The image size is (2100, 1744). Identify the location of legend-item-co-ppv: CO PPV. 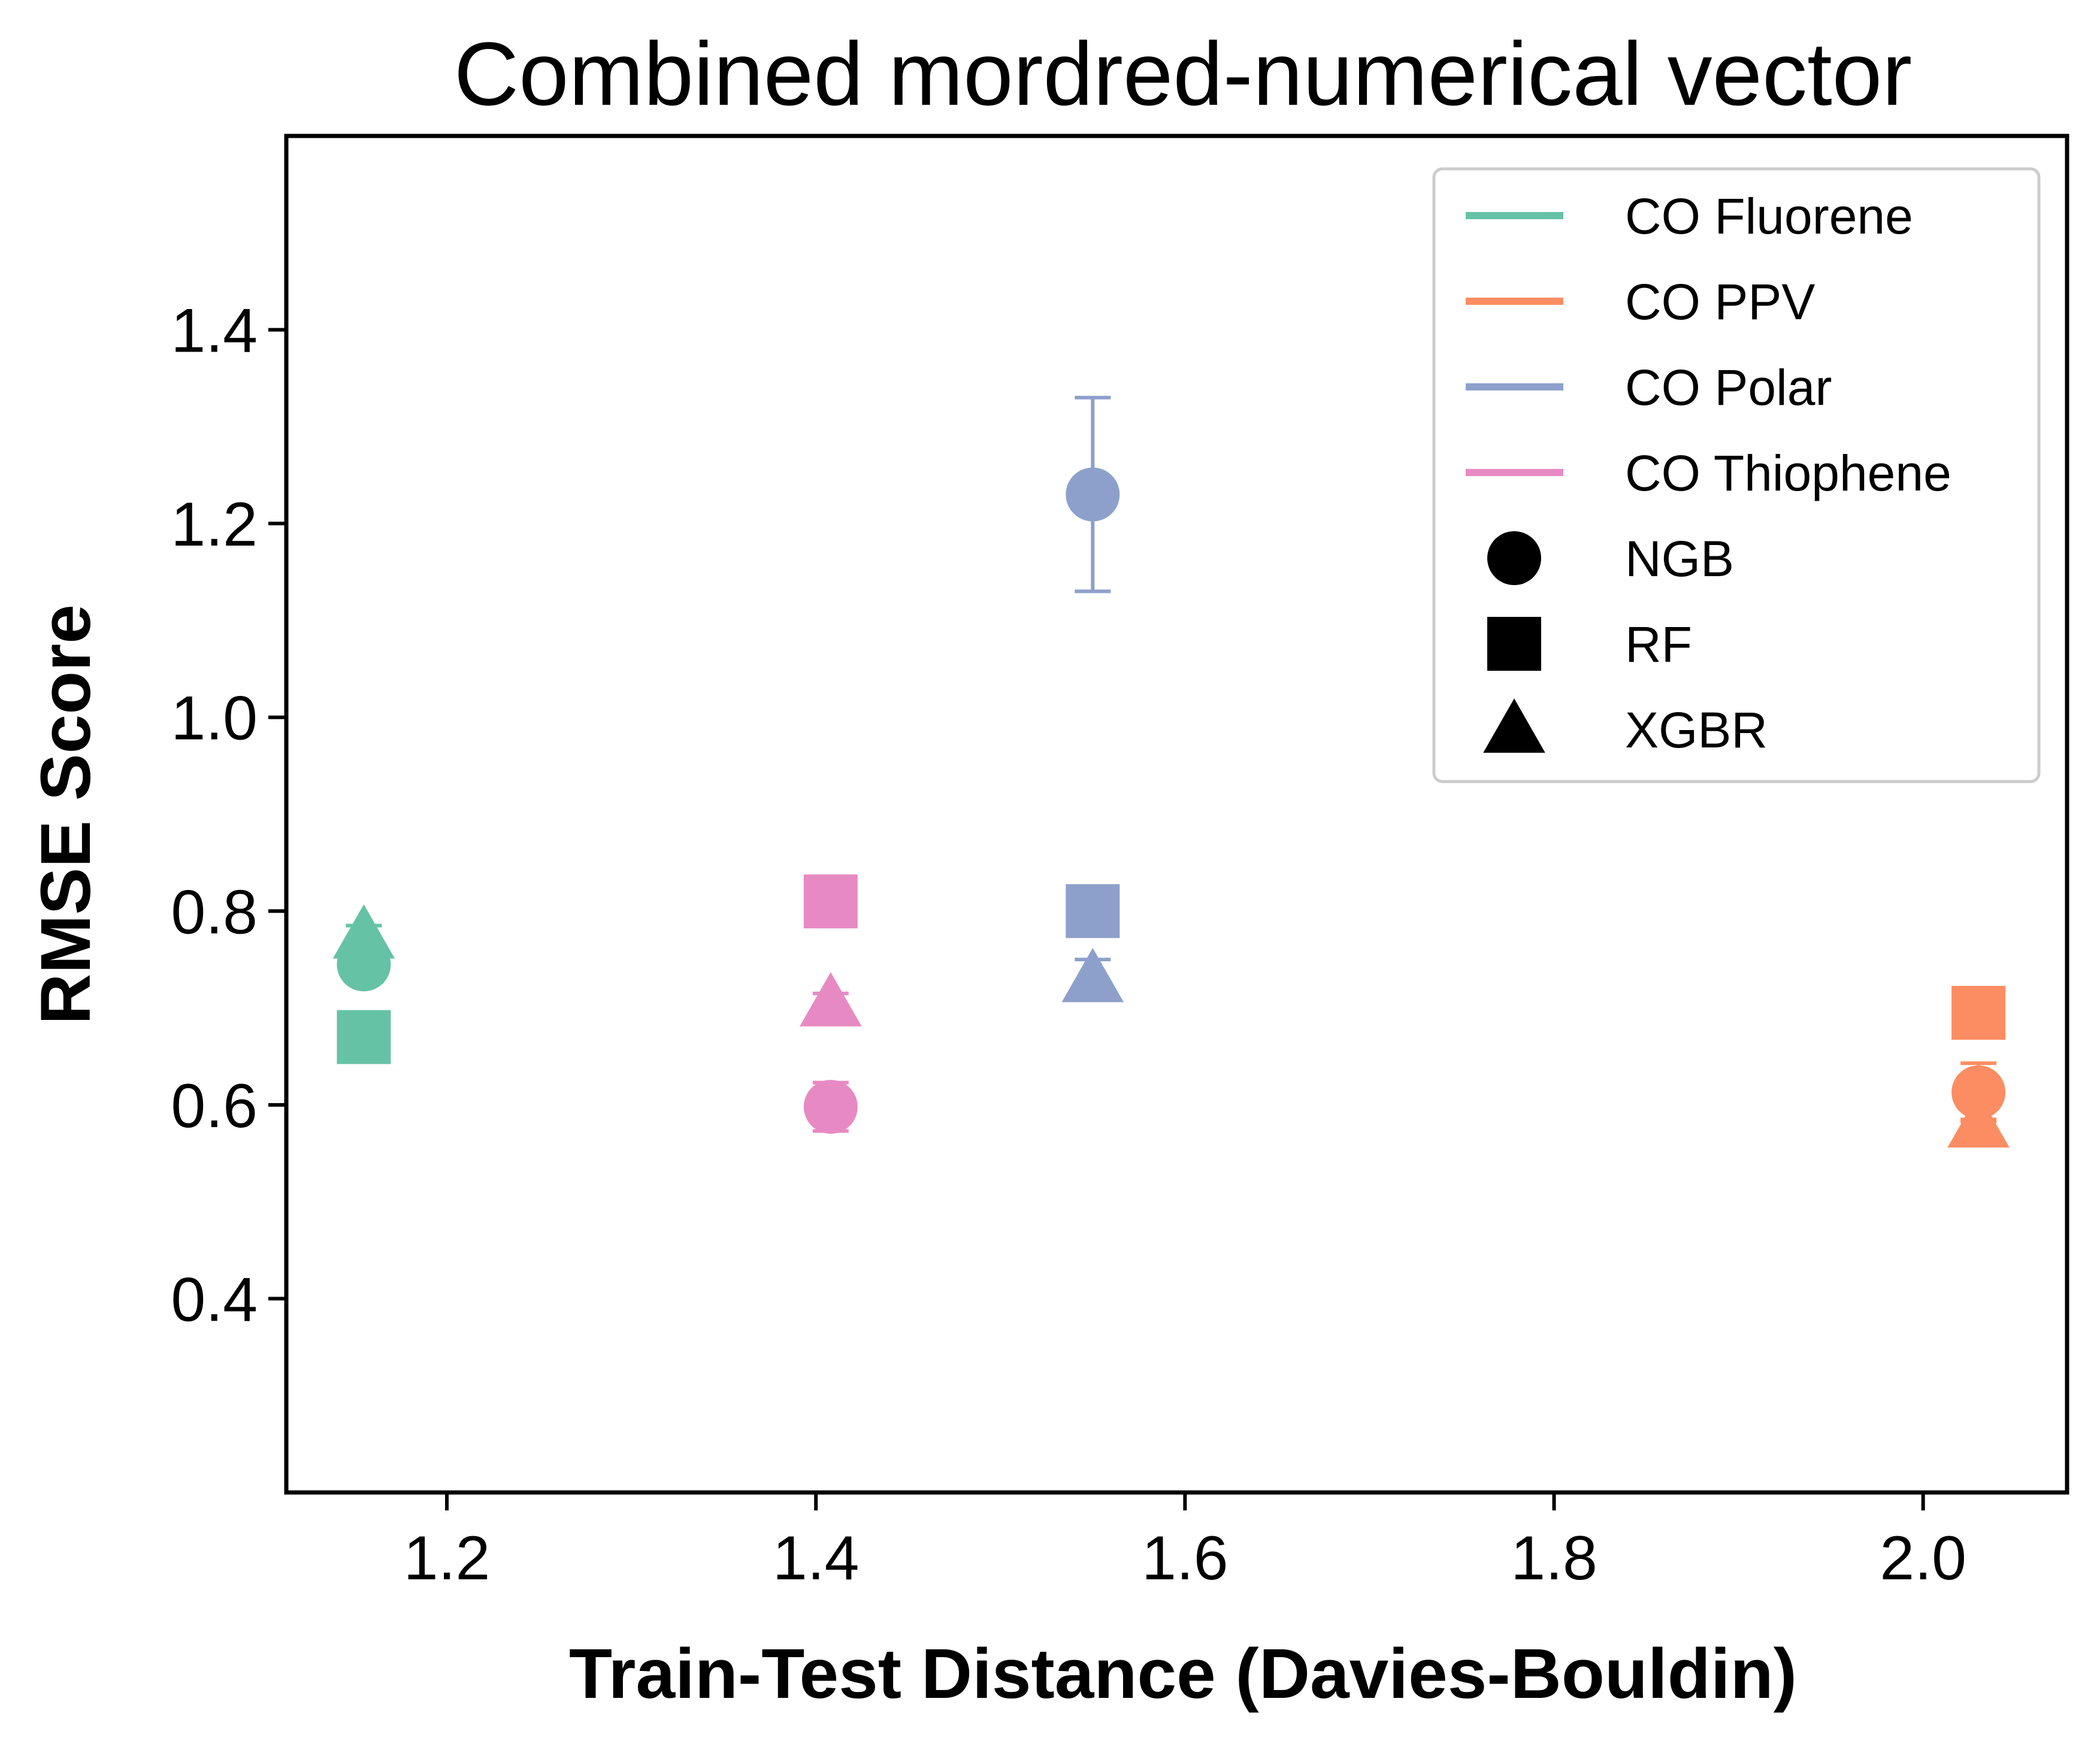
(1640, 302).